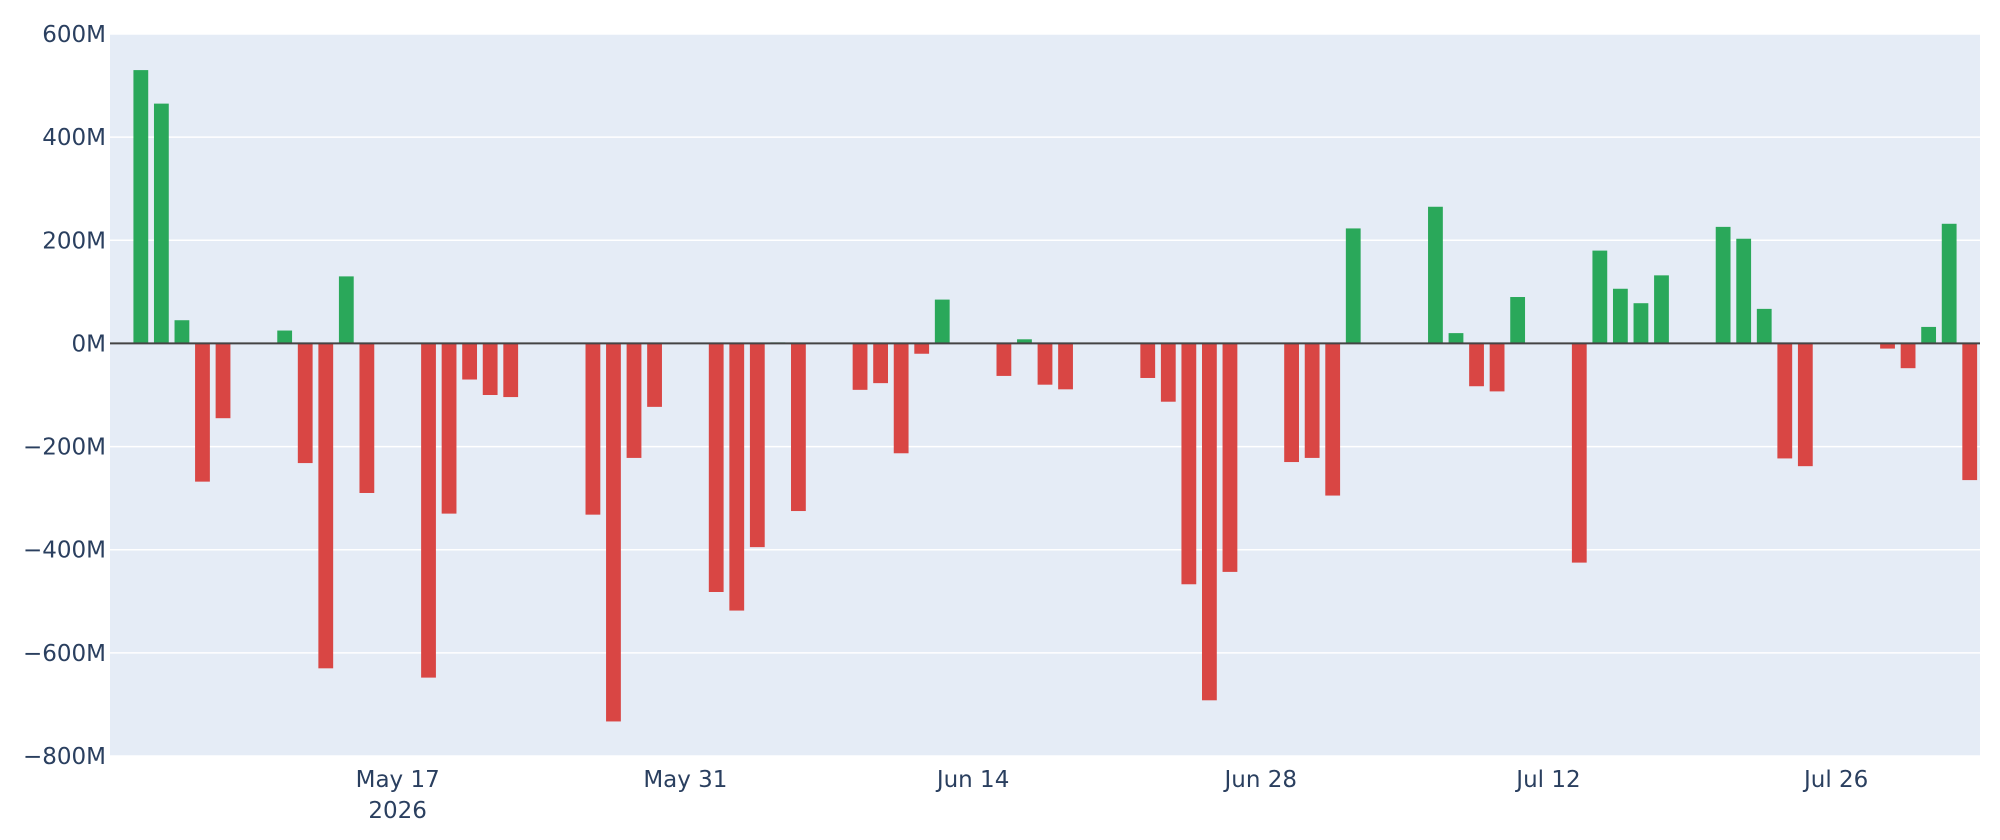 The width and height of the screenshot is (2000, 840). What do you see at coordinates (64, 654) in the screenshot?
I see `y-tick-label: −600M` at bounding box center [64, 654].